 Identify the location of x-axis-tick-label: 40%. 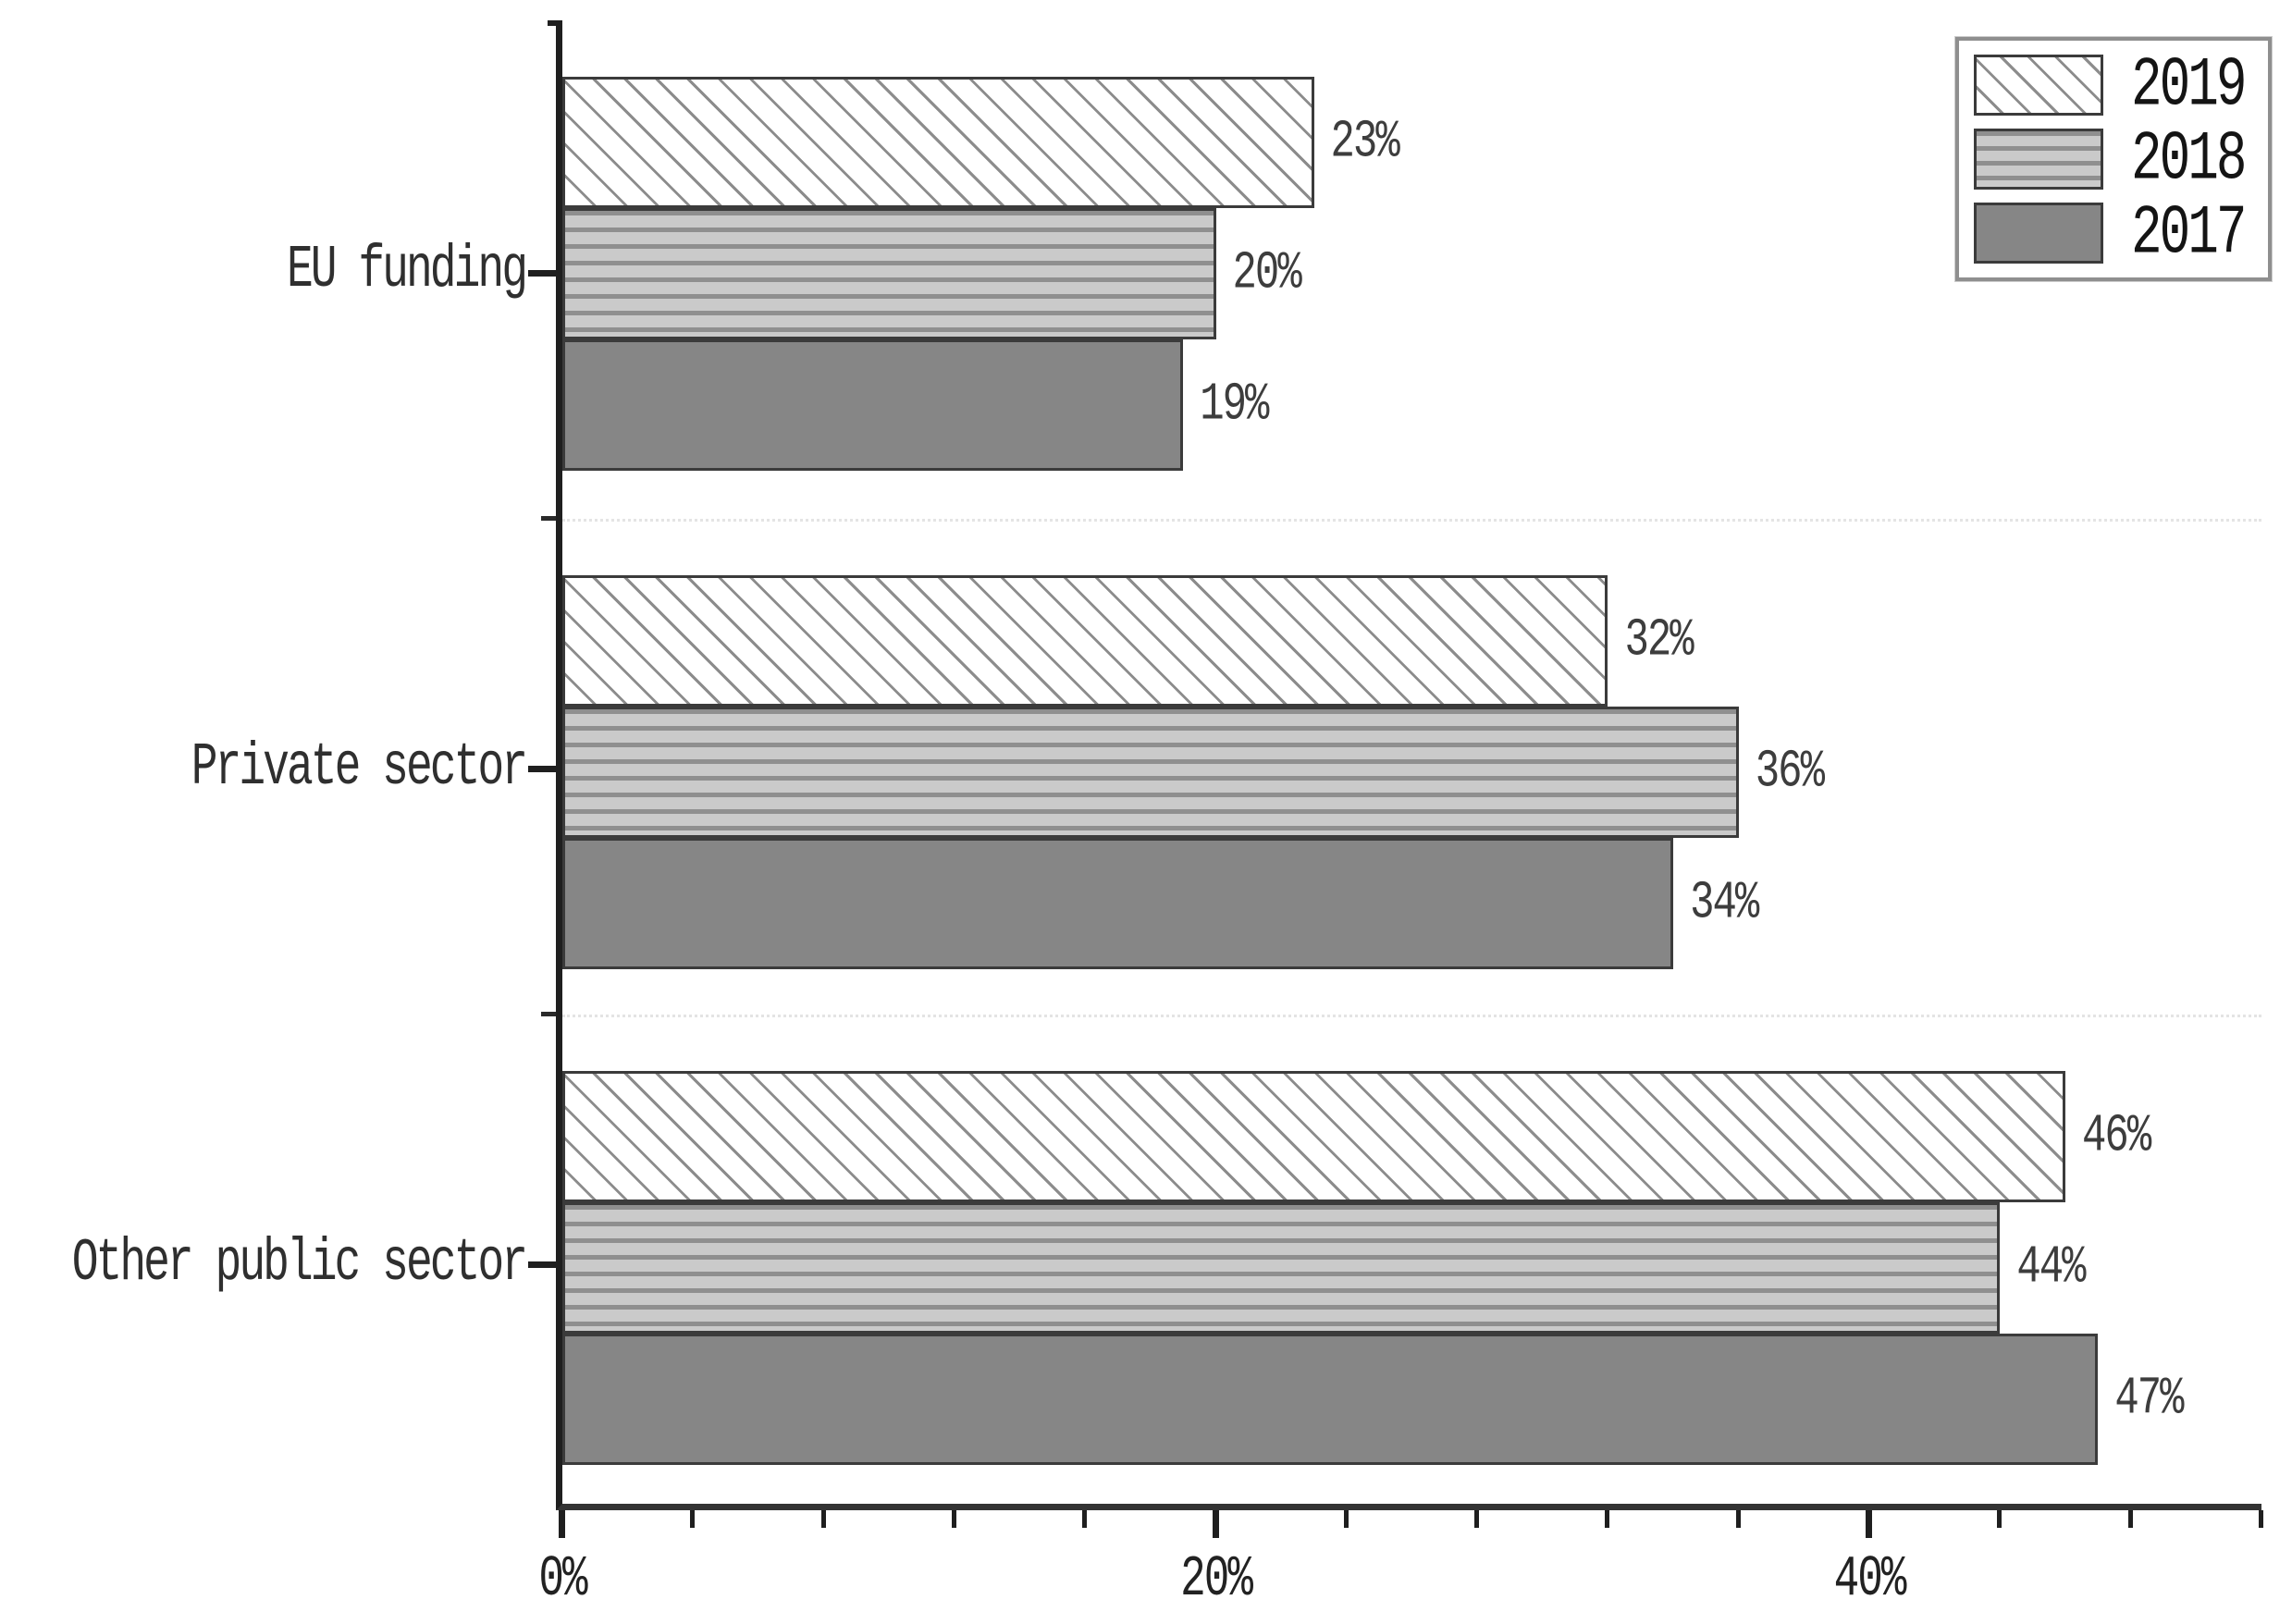
(1870, 1579).